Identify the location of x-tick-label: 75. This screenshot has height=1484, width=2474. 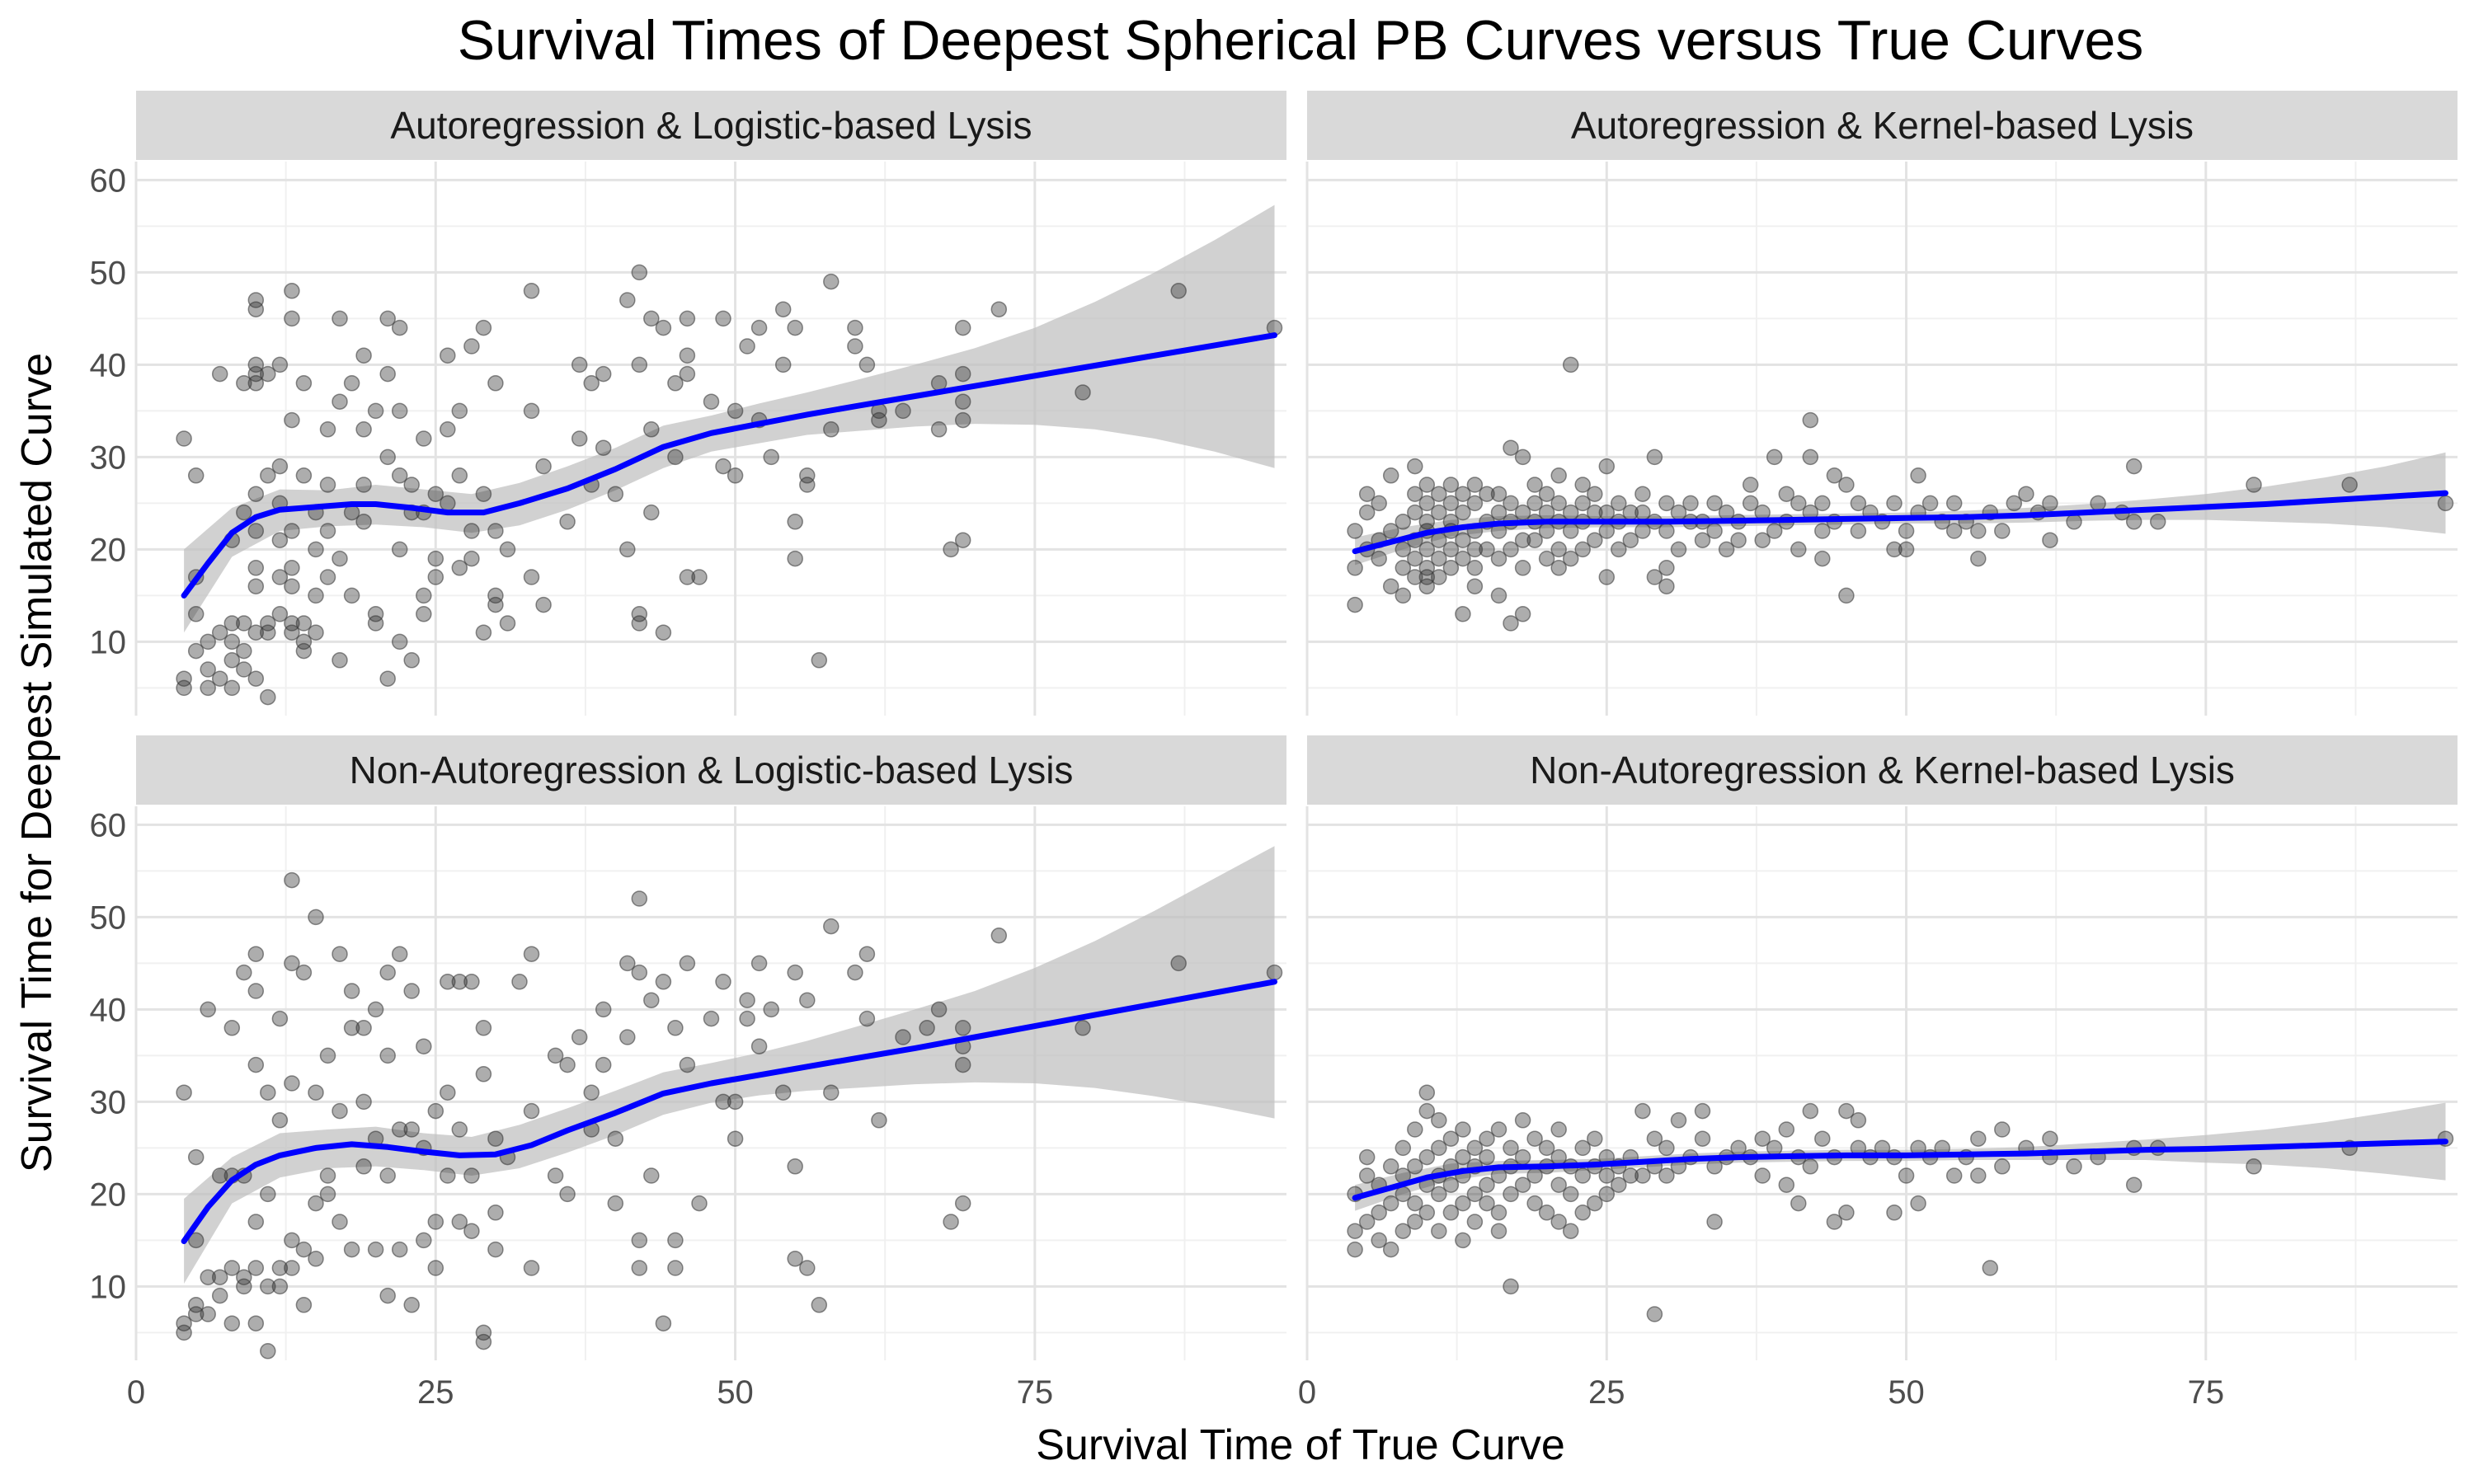
(2206, 1392).